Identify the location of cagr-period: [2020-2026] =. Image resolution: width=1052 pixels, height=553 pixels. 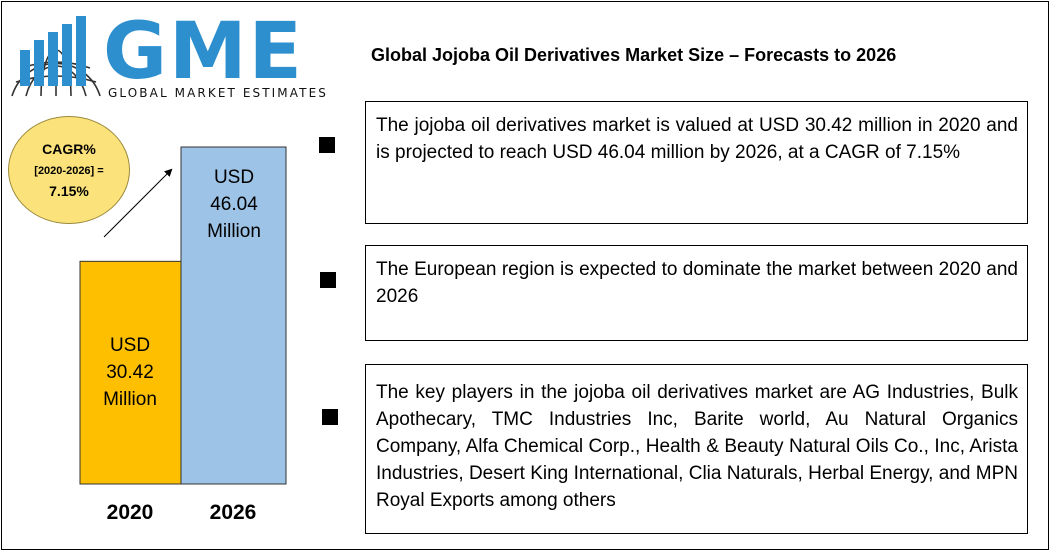
(69, 171).